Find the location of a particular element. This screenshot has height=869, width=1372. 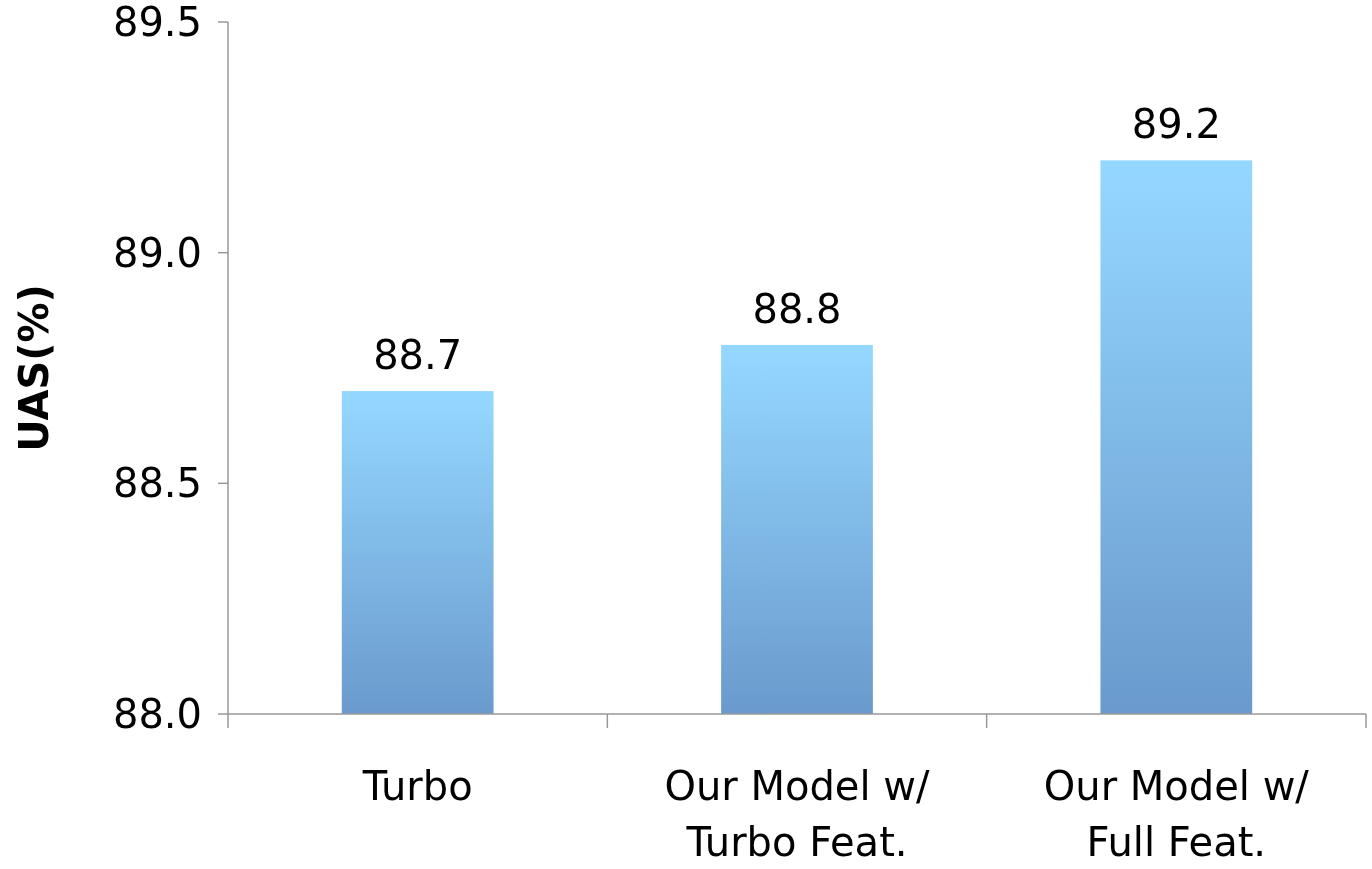

data-label: 88.8 is located at coordinates (797, 308).